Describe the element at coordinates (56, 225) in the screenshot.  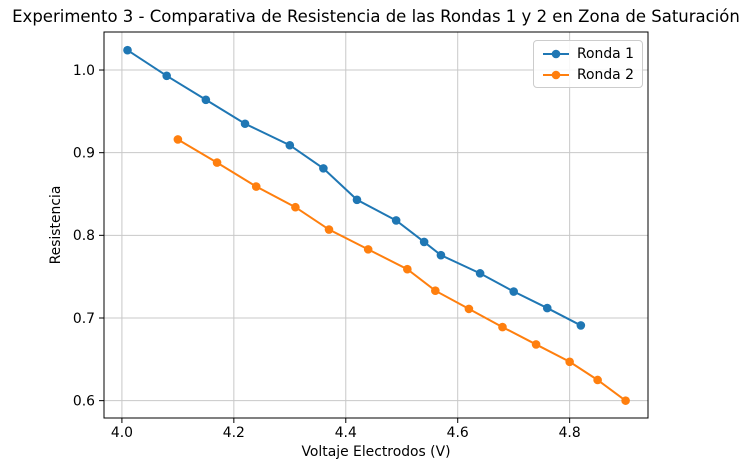
I see `y-axis-label: Resistencia` at that location.